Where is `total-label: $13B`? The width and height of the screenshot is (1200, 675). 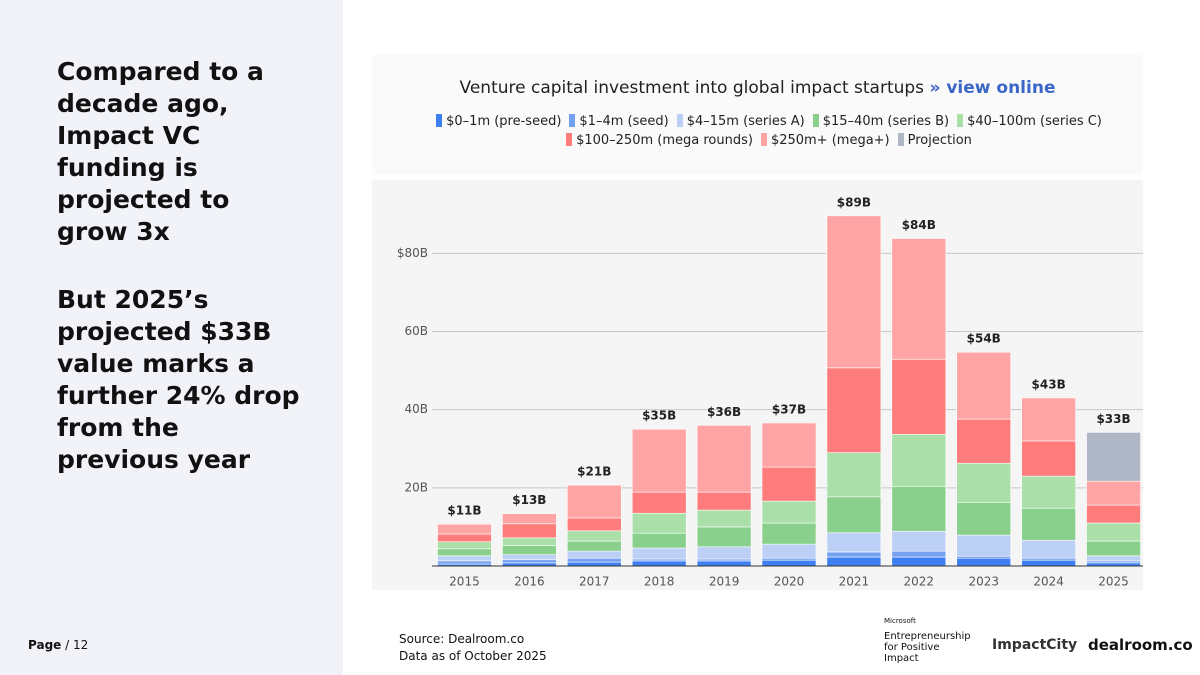 total-label: $13B is located at coordinates (529, 500).